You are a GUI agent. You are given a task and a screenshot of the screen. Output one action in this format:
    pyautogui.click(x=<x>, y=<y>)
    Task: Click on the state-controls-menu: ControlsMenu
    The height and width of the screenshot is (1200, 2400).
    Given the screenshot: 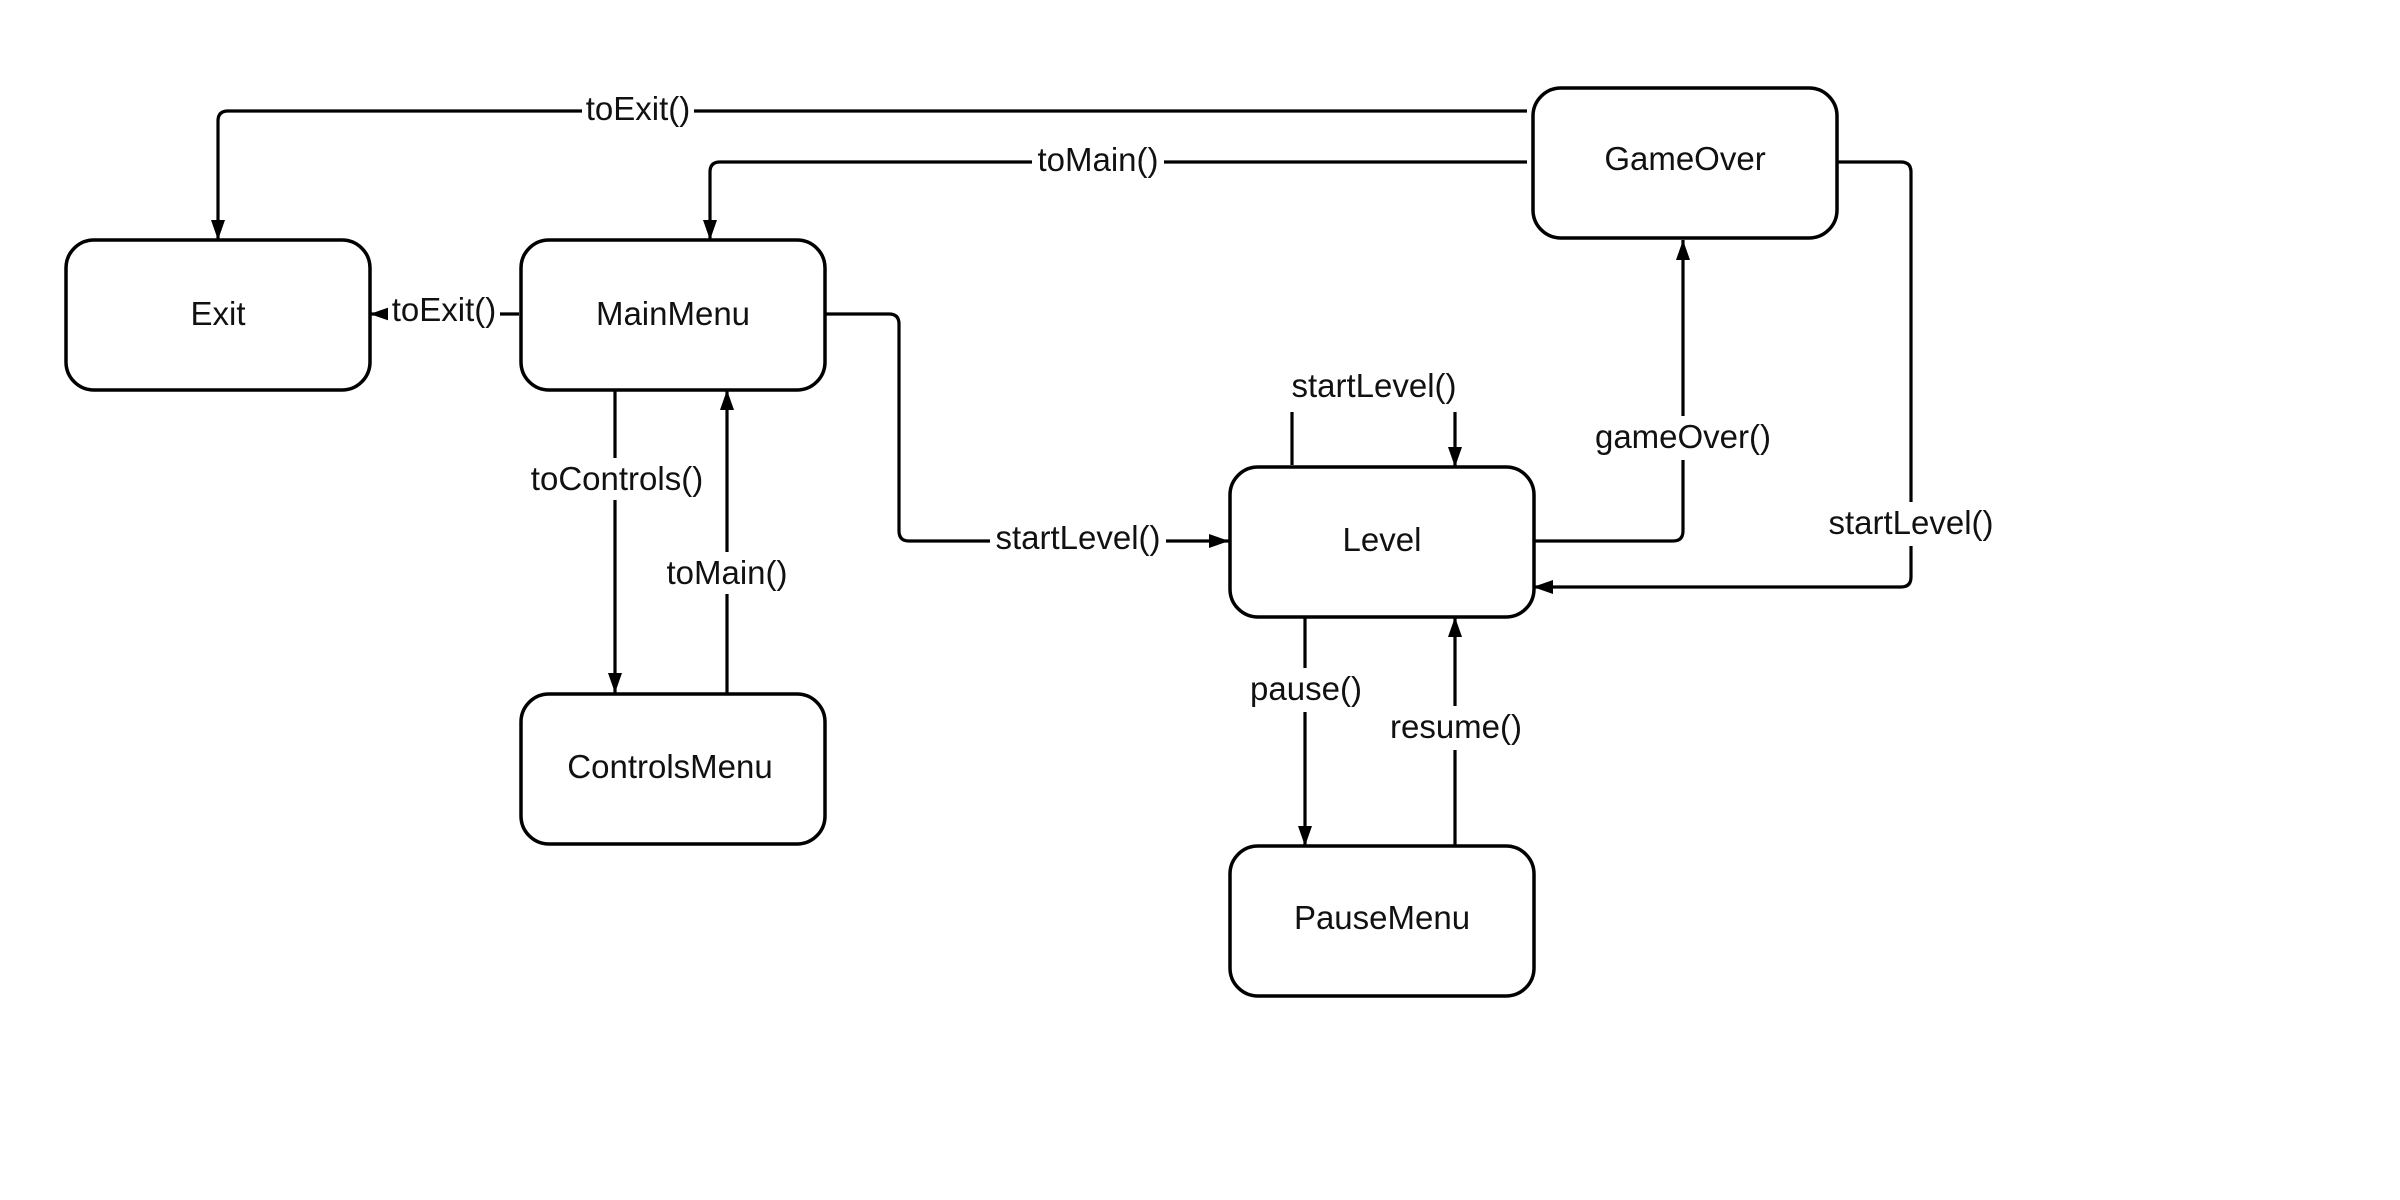 What is the action you would take?
    pyautogui.click(x=673, y=769)
    